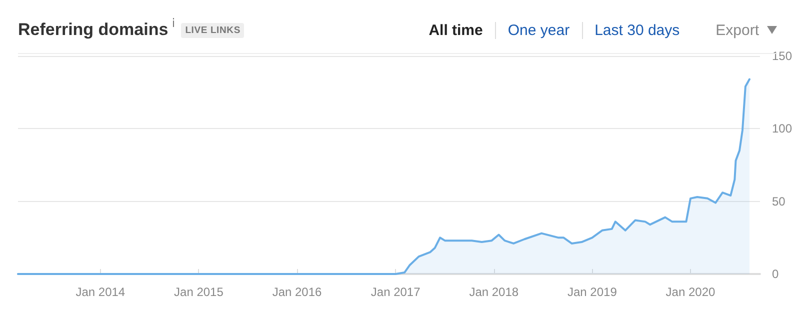 This screenshot has width=795, height=322. Describe the element at coordinates (455, 30) in the screenshot. I see `text: All time` at that location.